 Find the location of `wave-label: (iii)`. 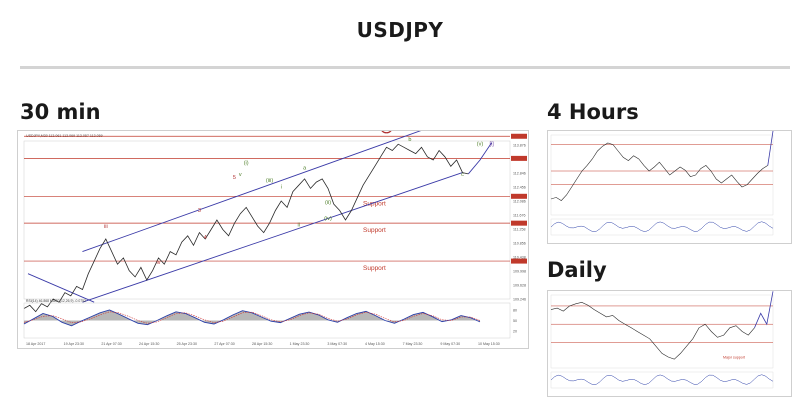

wave-label: (iii) is located at coordinates (269, 181).